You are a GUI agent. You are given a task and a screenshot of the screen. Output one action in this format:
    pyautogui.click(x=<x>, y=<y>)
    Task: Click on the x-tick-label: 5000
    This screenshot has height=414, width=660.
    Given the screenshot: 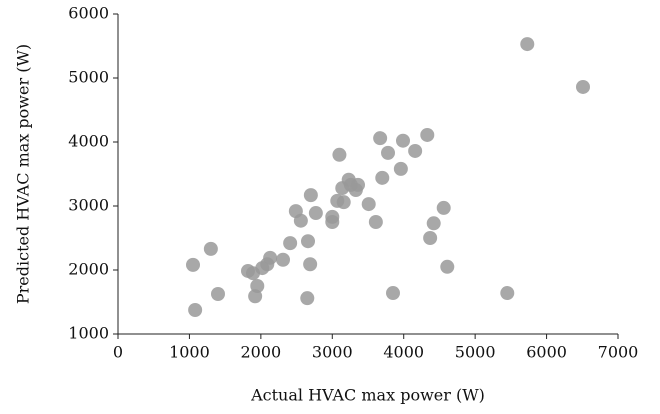 What is the action you would take?
    pyautogui.click(x=475, y=352)
    